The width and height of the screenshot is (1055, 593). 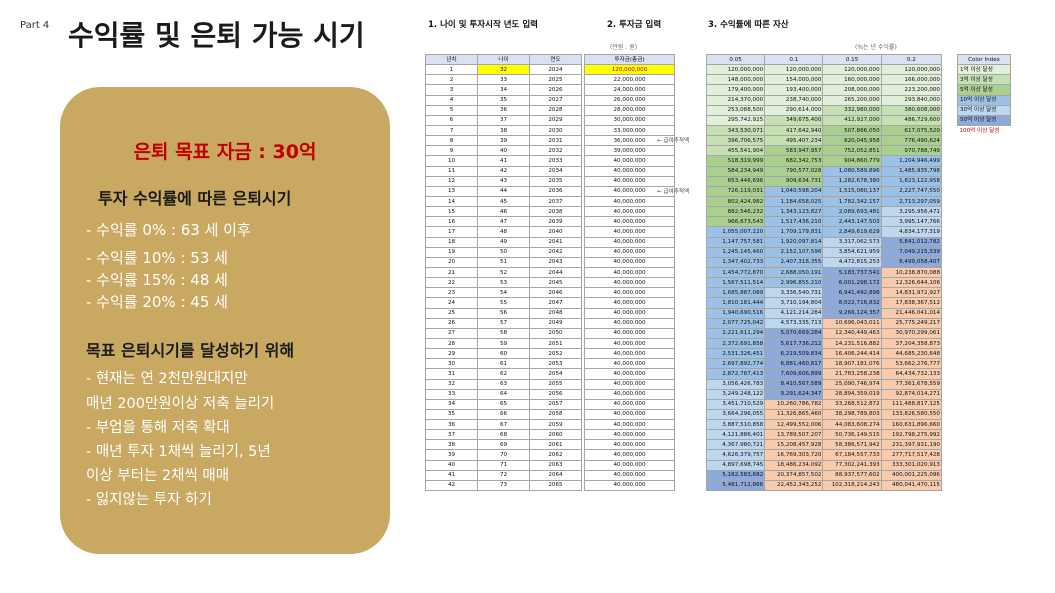 I want to click on cell-asset: 11,326,865,460, so click(x=794, y=414).